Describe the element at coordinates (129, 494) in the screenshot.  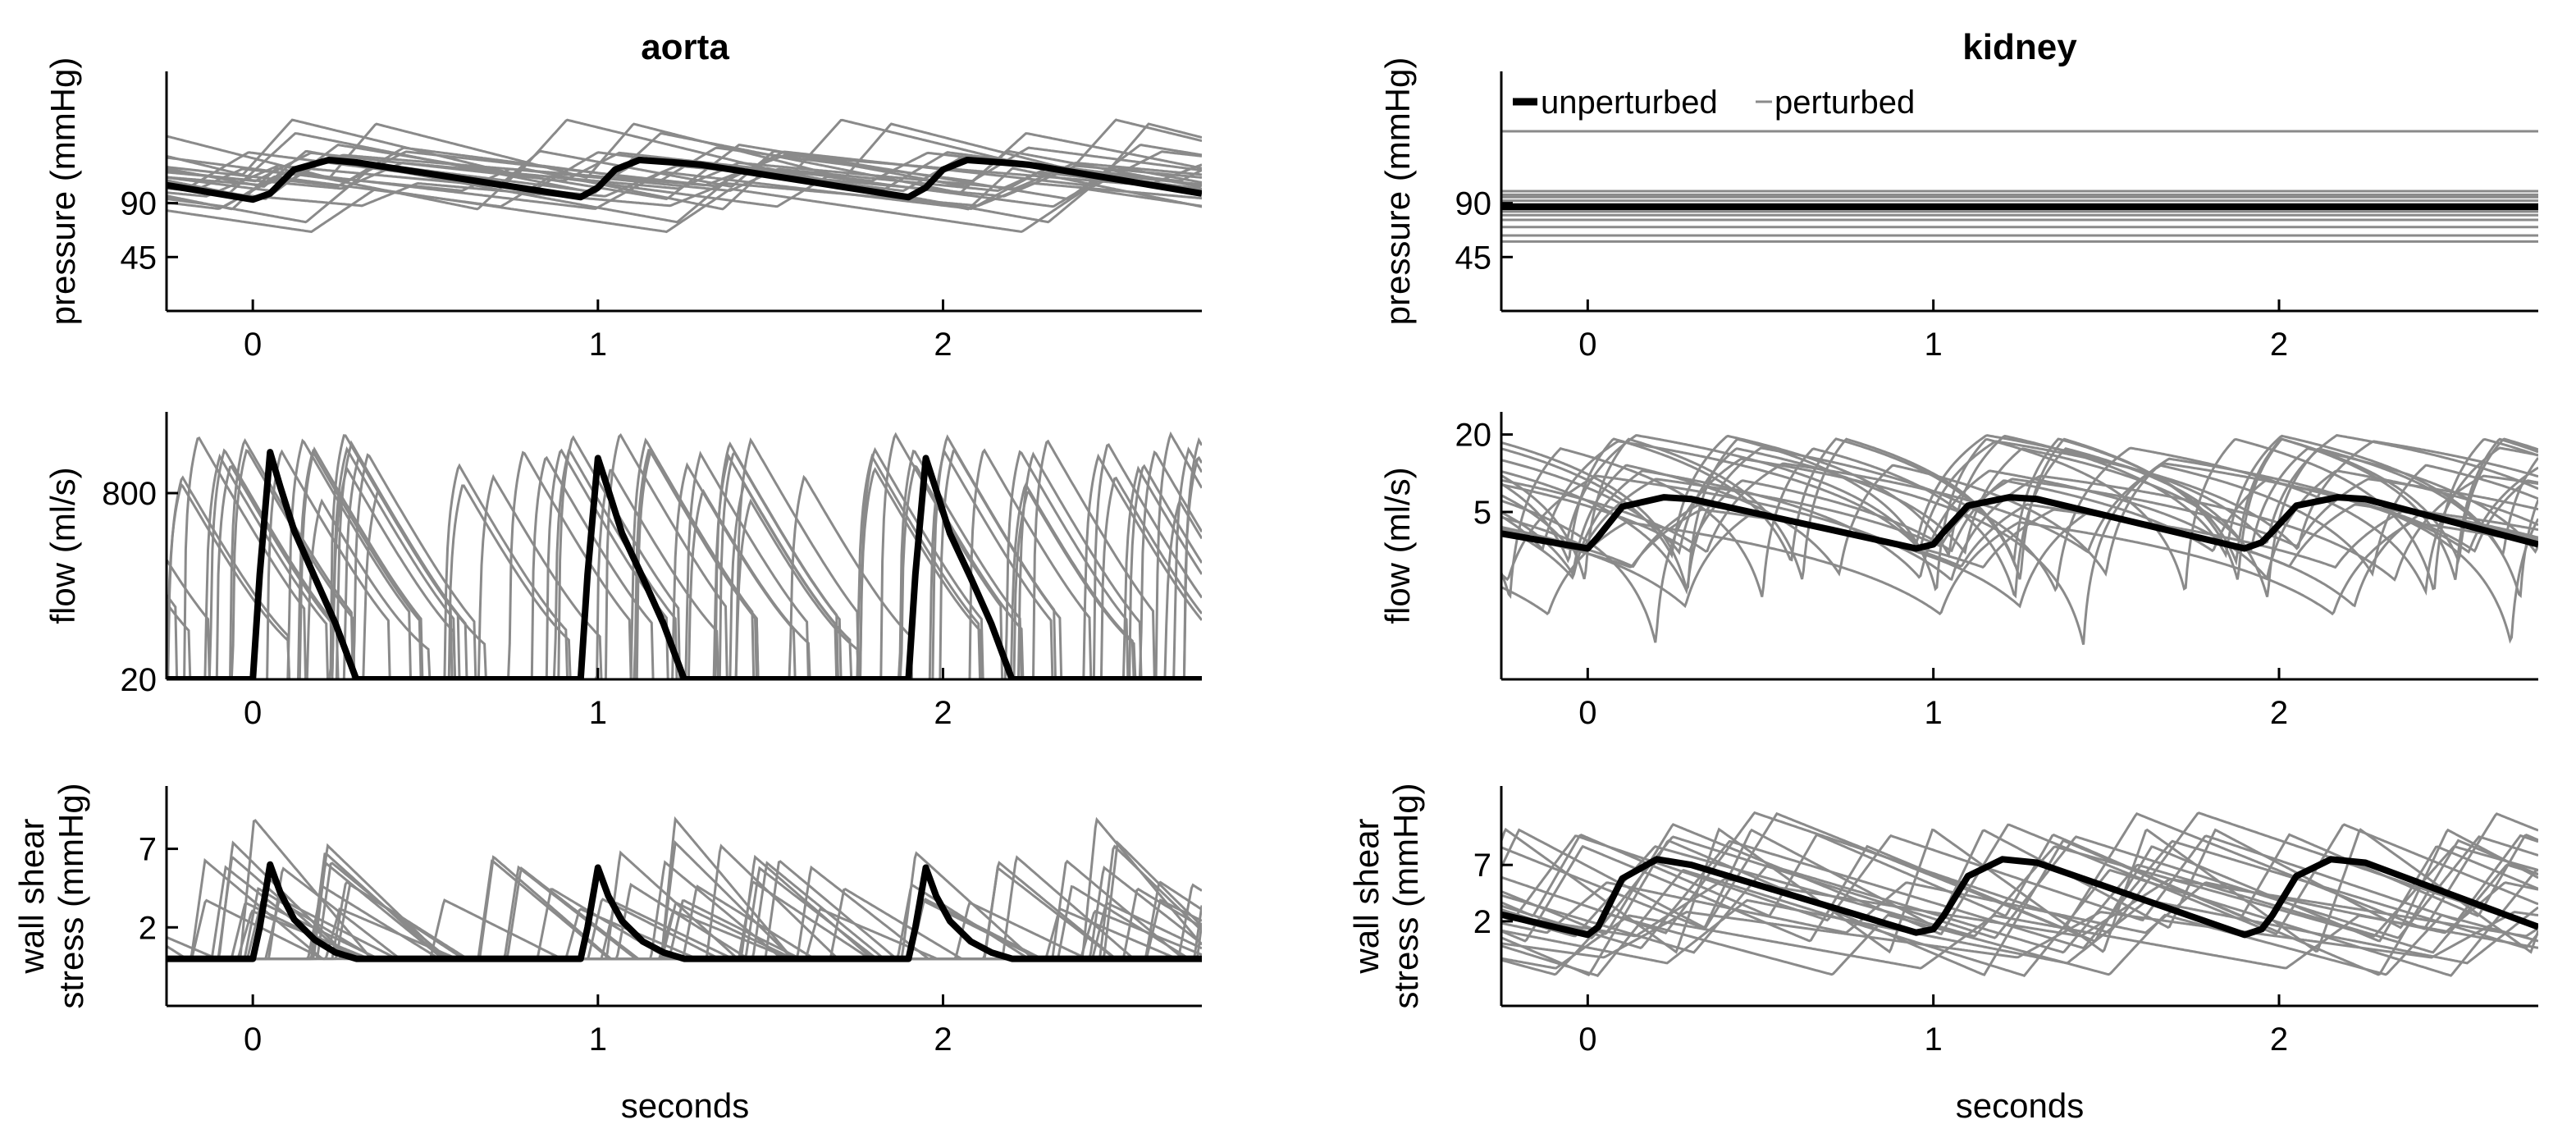
I see `y-tick-label: 800` at that location.